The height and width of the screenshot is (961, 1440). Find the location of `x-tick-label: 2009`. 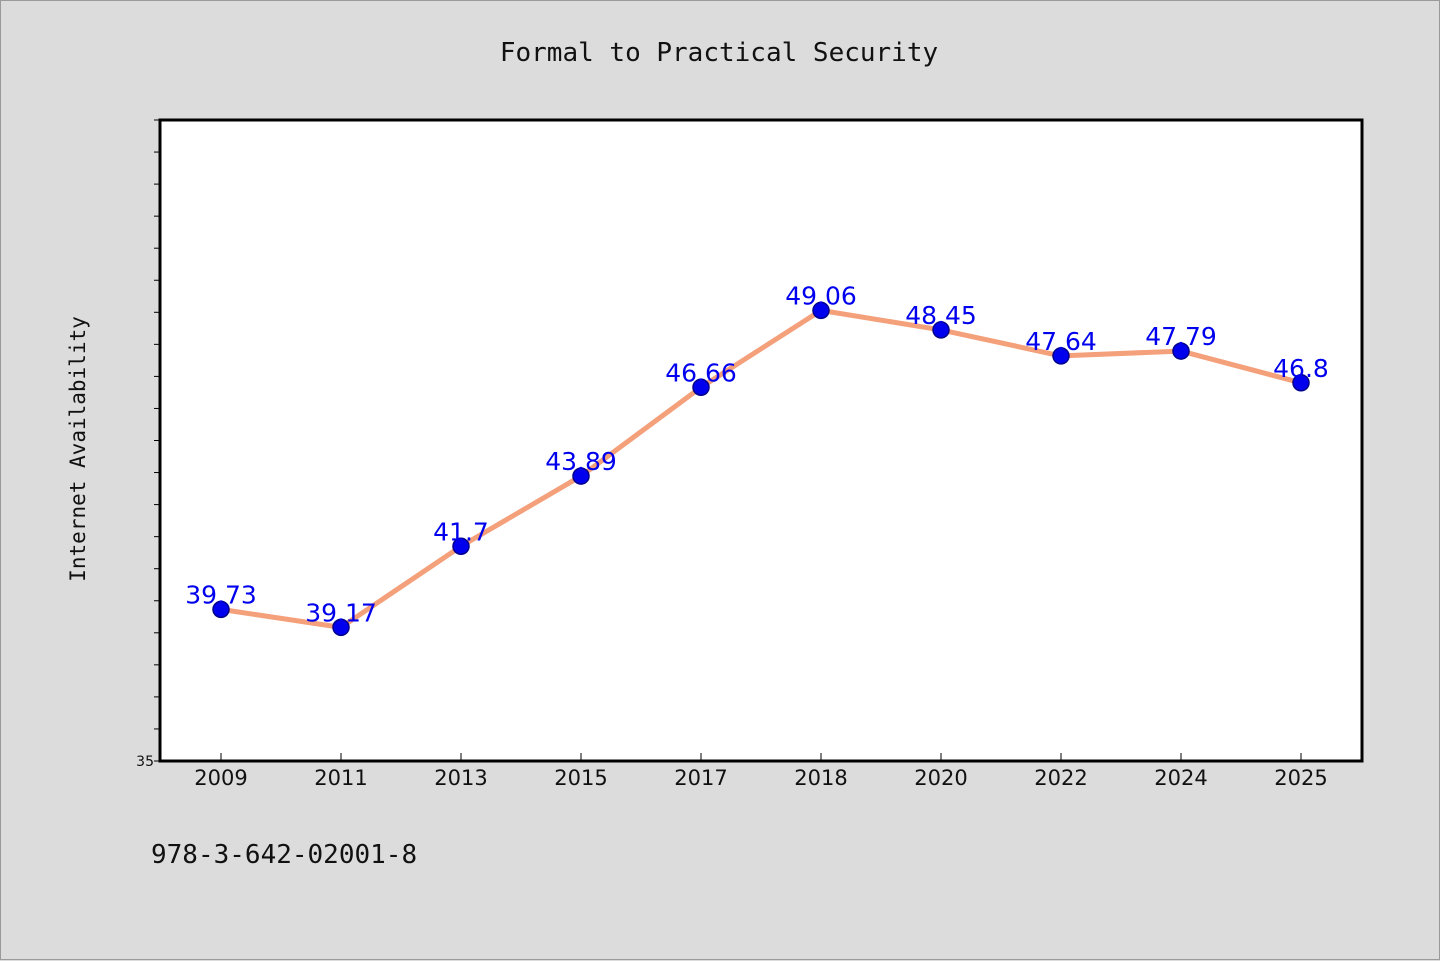

x-tick-label: 2009 is located at coordinates (220, 778).